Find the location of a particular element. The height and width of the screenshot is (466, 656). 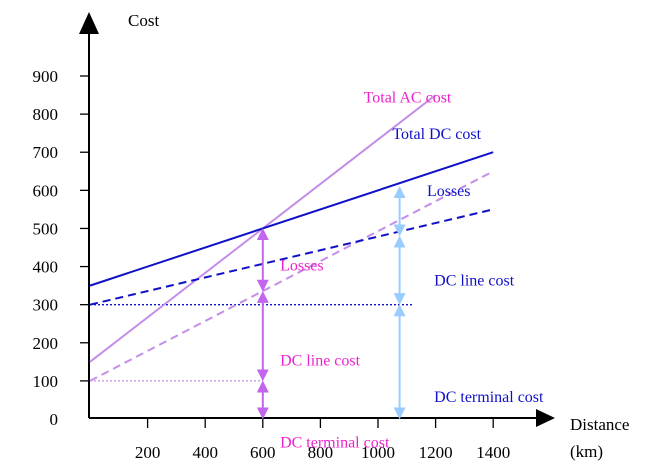

x-tick-label: 800 is located at coordinates (321, 452).